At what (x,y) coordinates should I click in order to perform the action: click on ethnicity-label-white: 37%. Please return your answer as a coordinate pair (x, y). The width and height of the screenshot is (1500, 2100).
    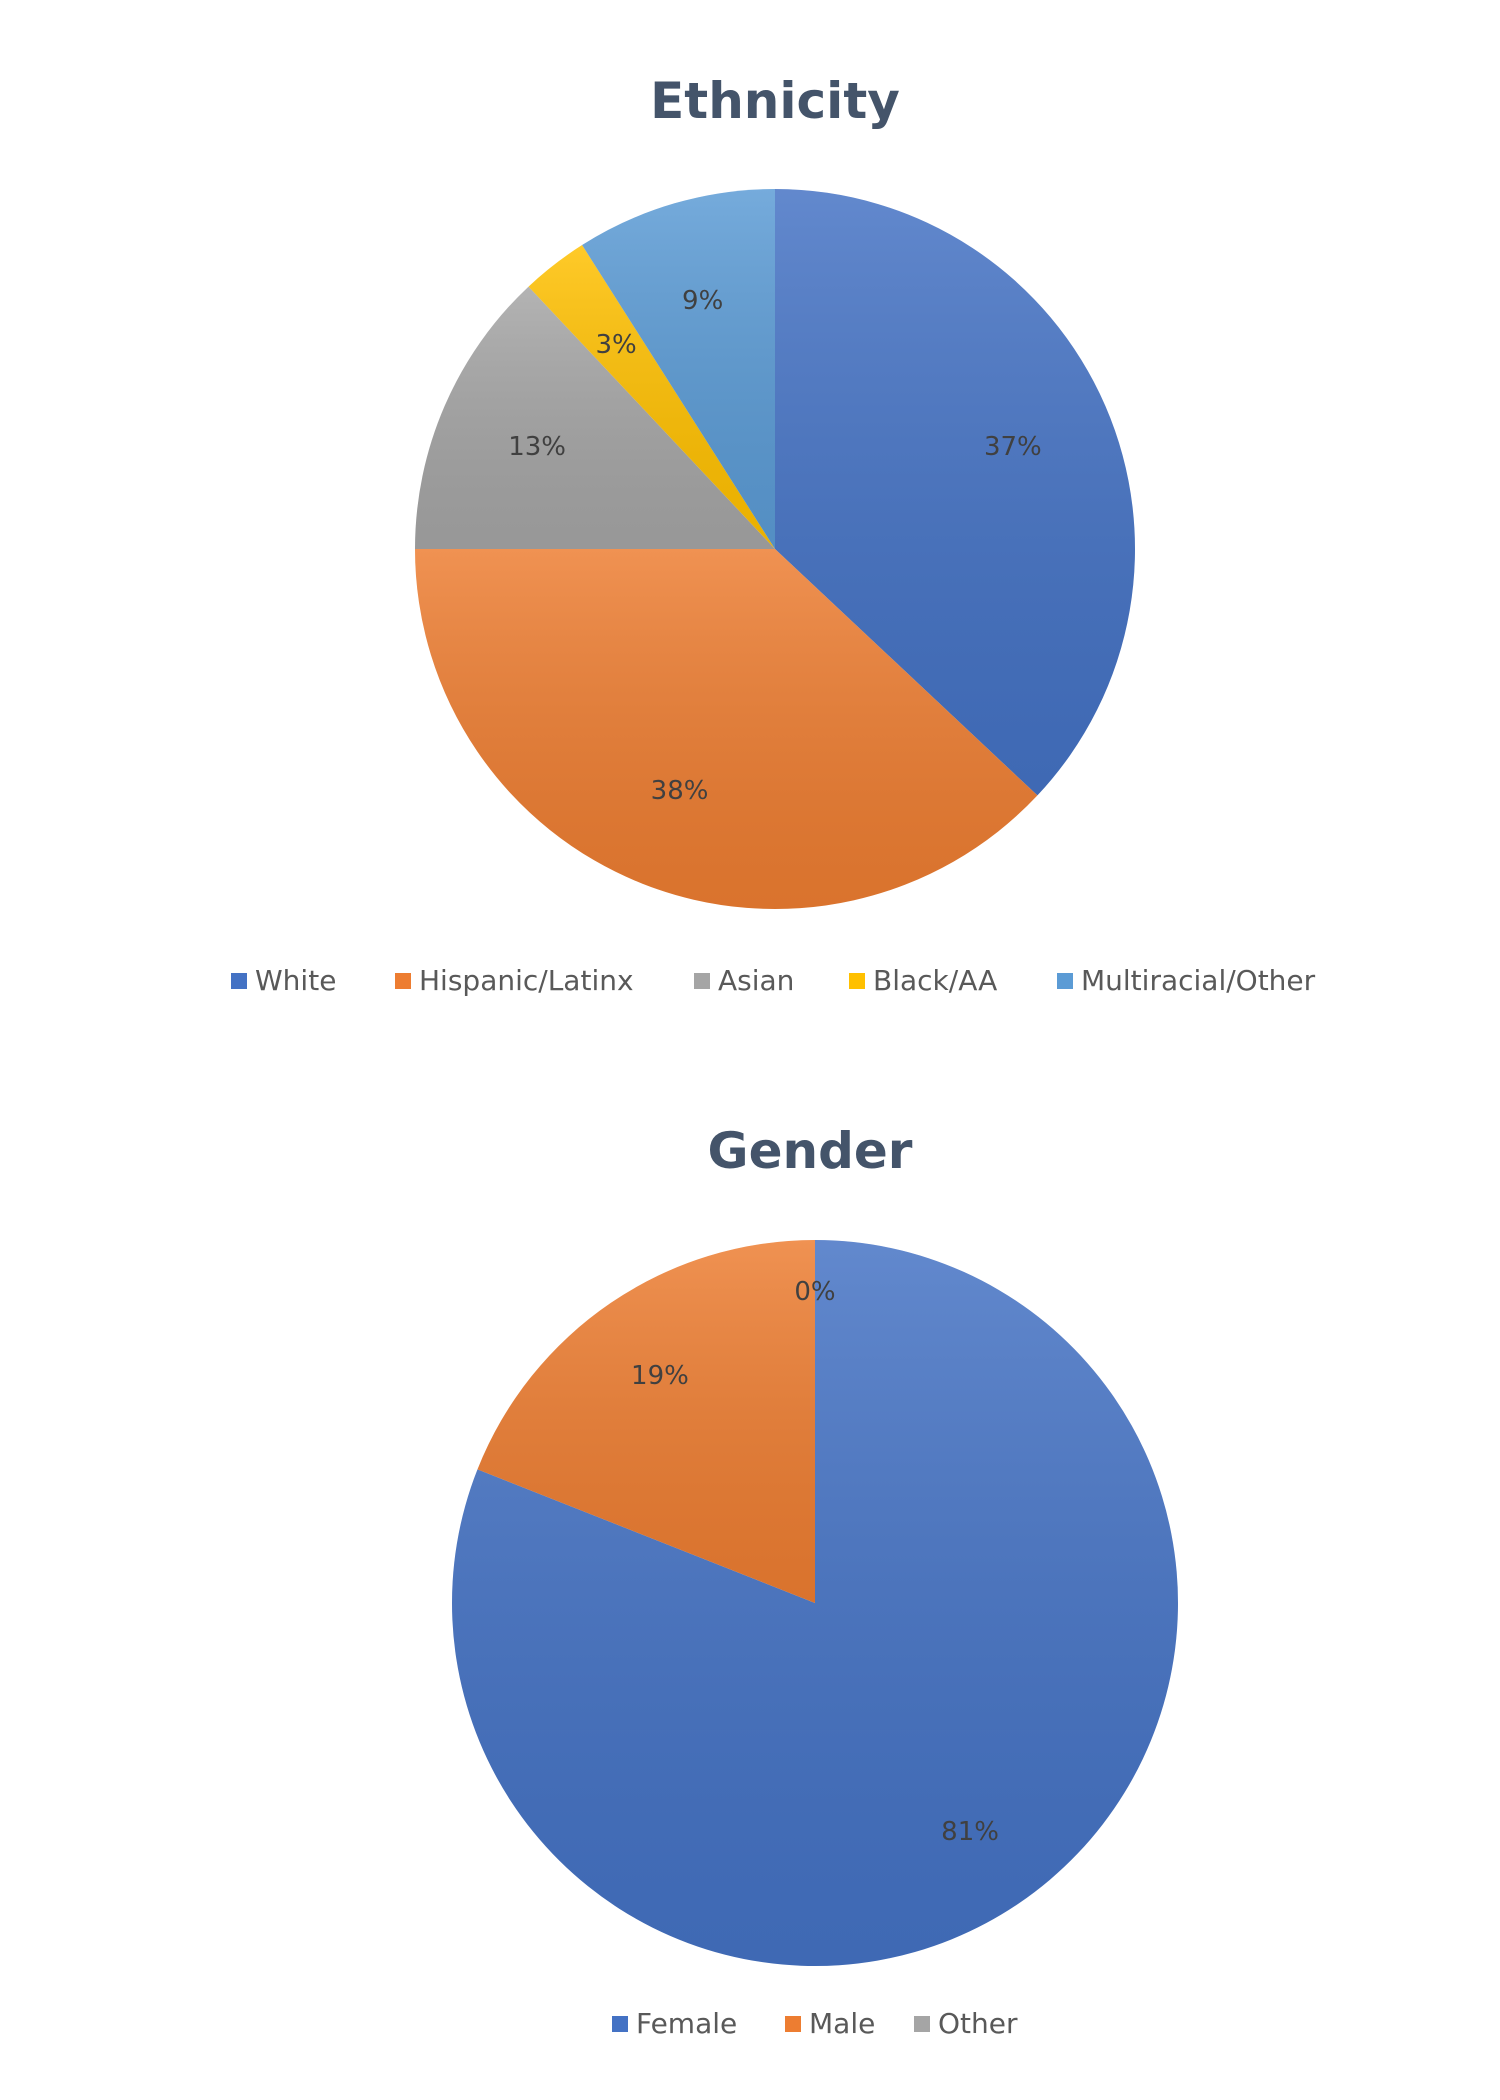
    Looking at the image, I should click on (1013, 447).